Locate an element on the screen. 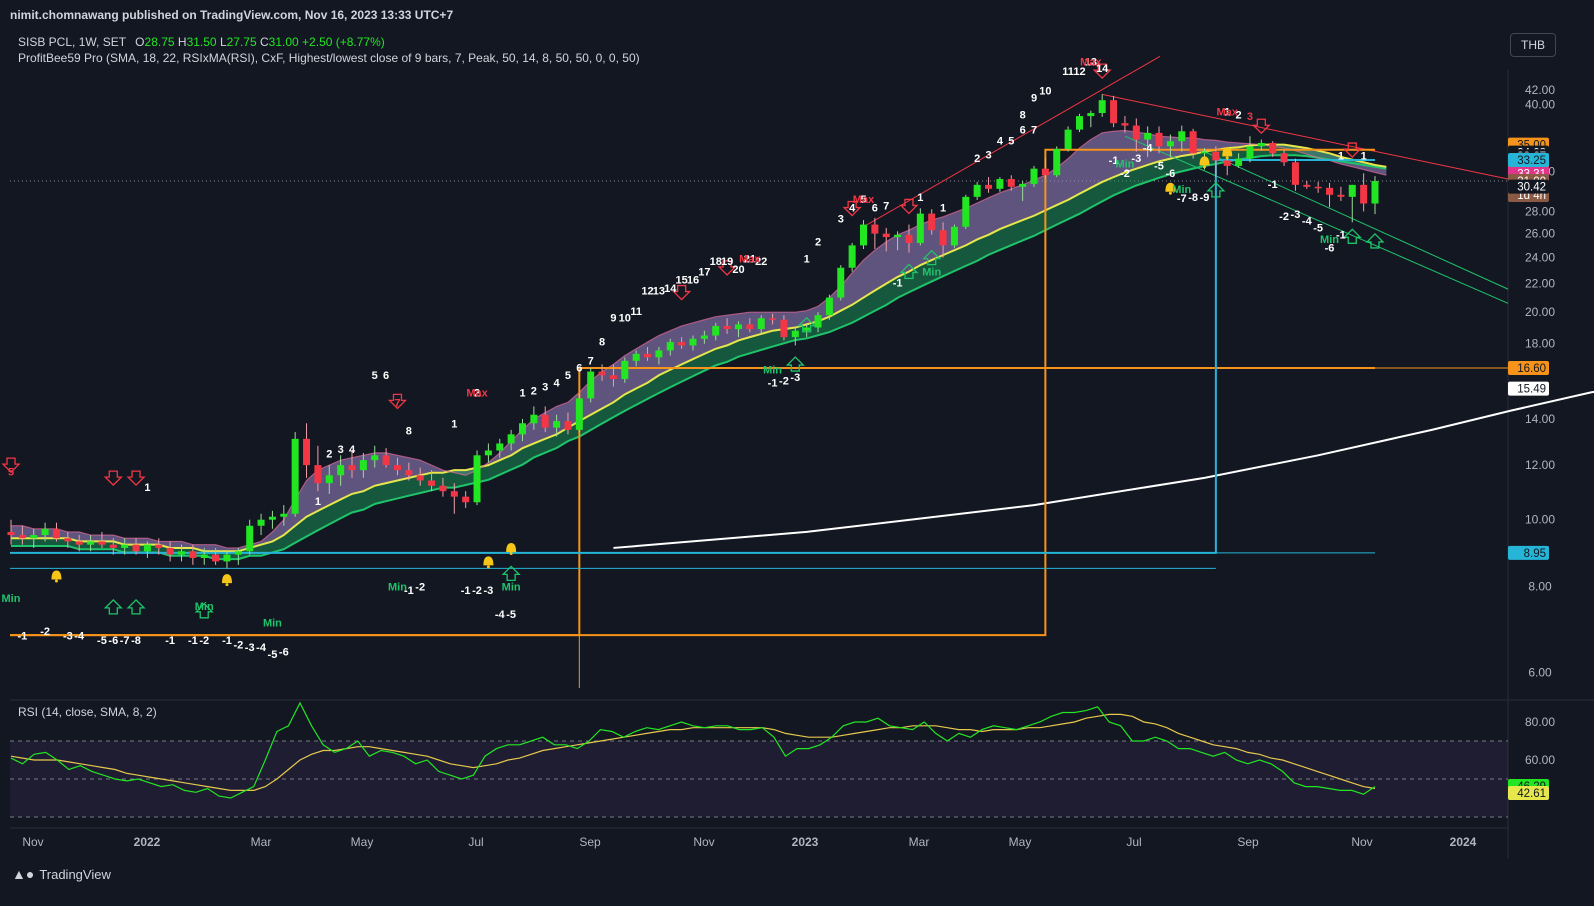 This screenshot has width=1594, height=906. count-label: -3 is located at coordinates (1136, 159).